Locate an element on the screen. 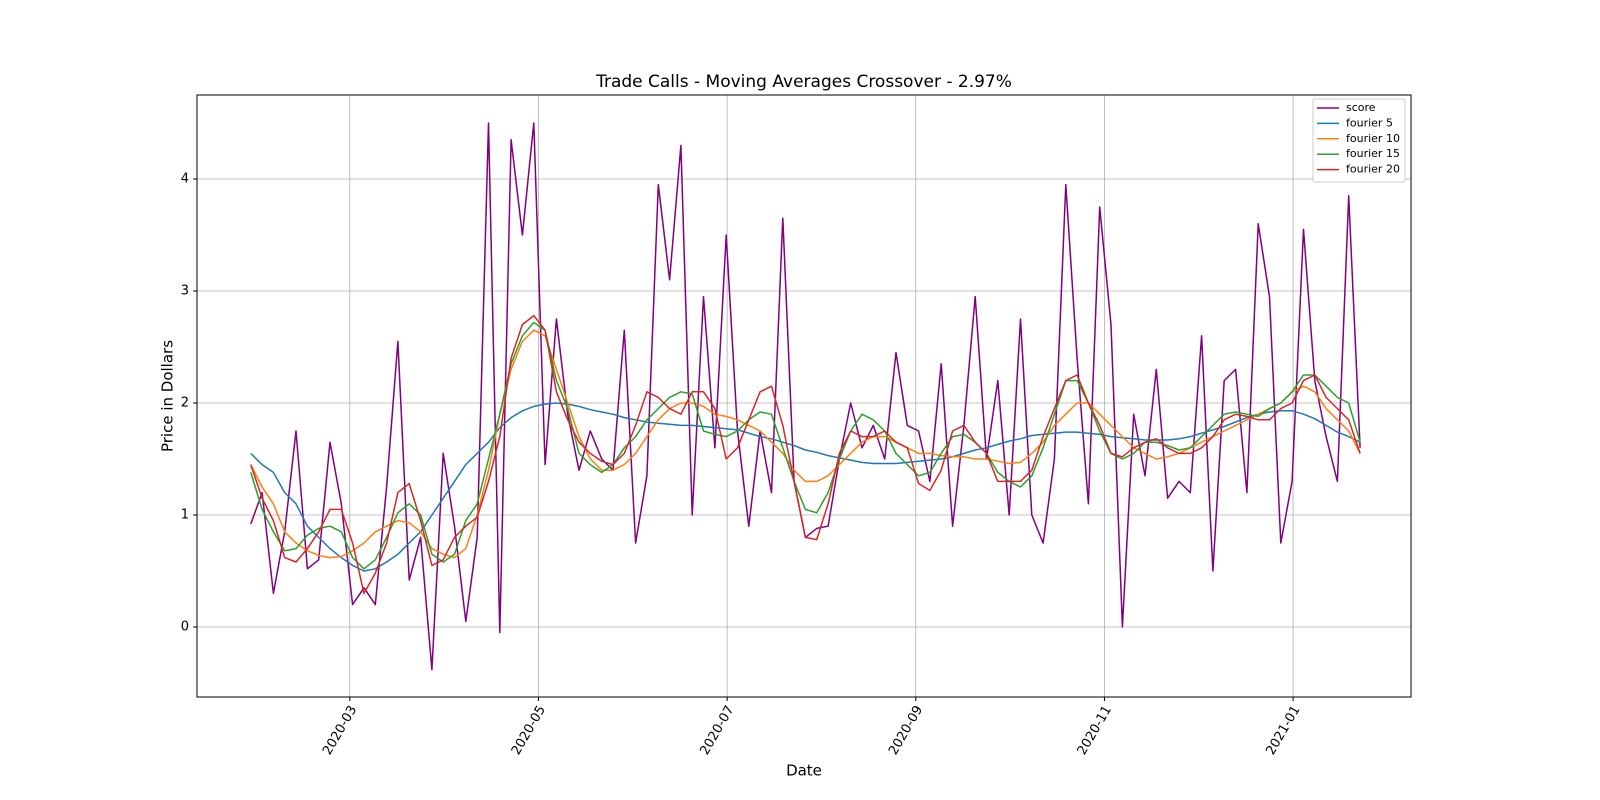  legend-box is located at coordinates (1359, 140).